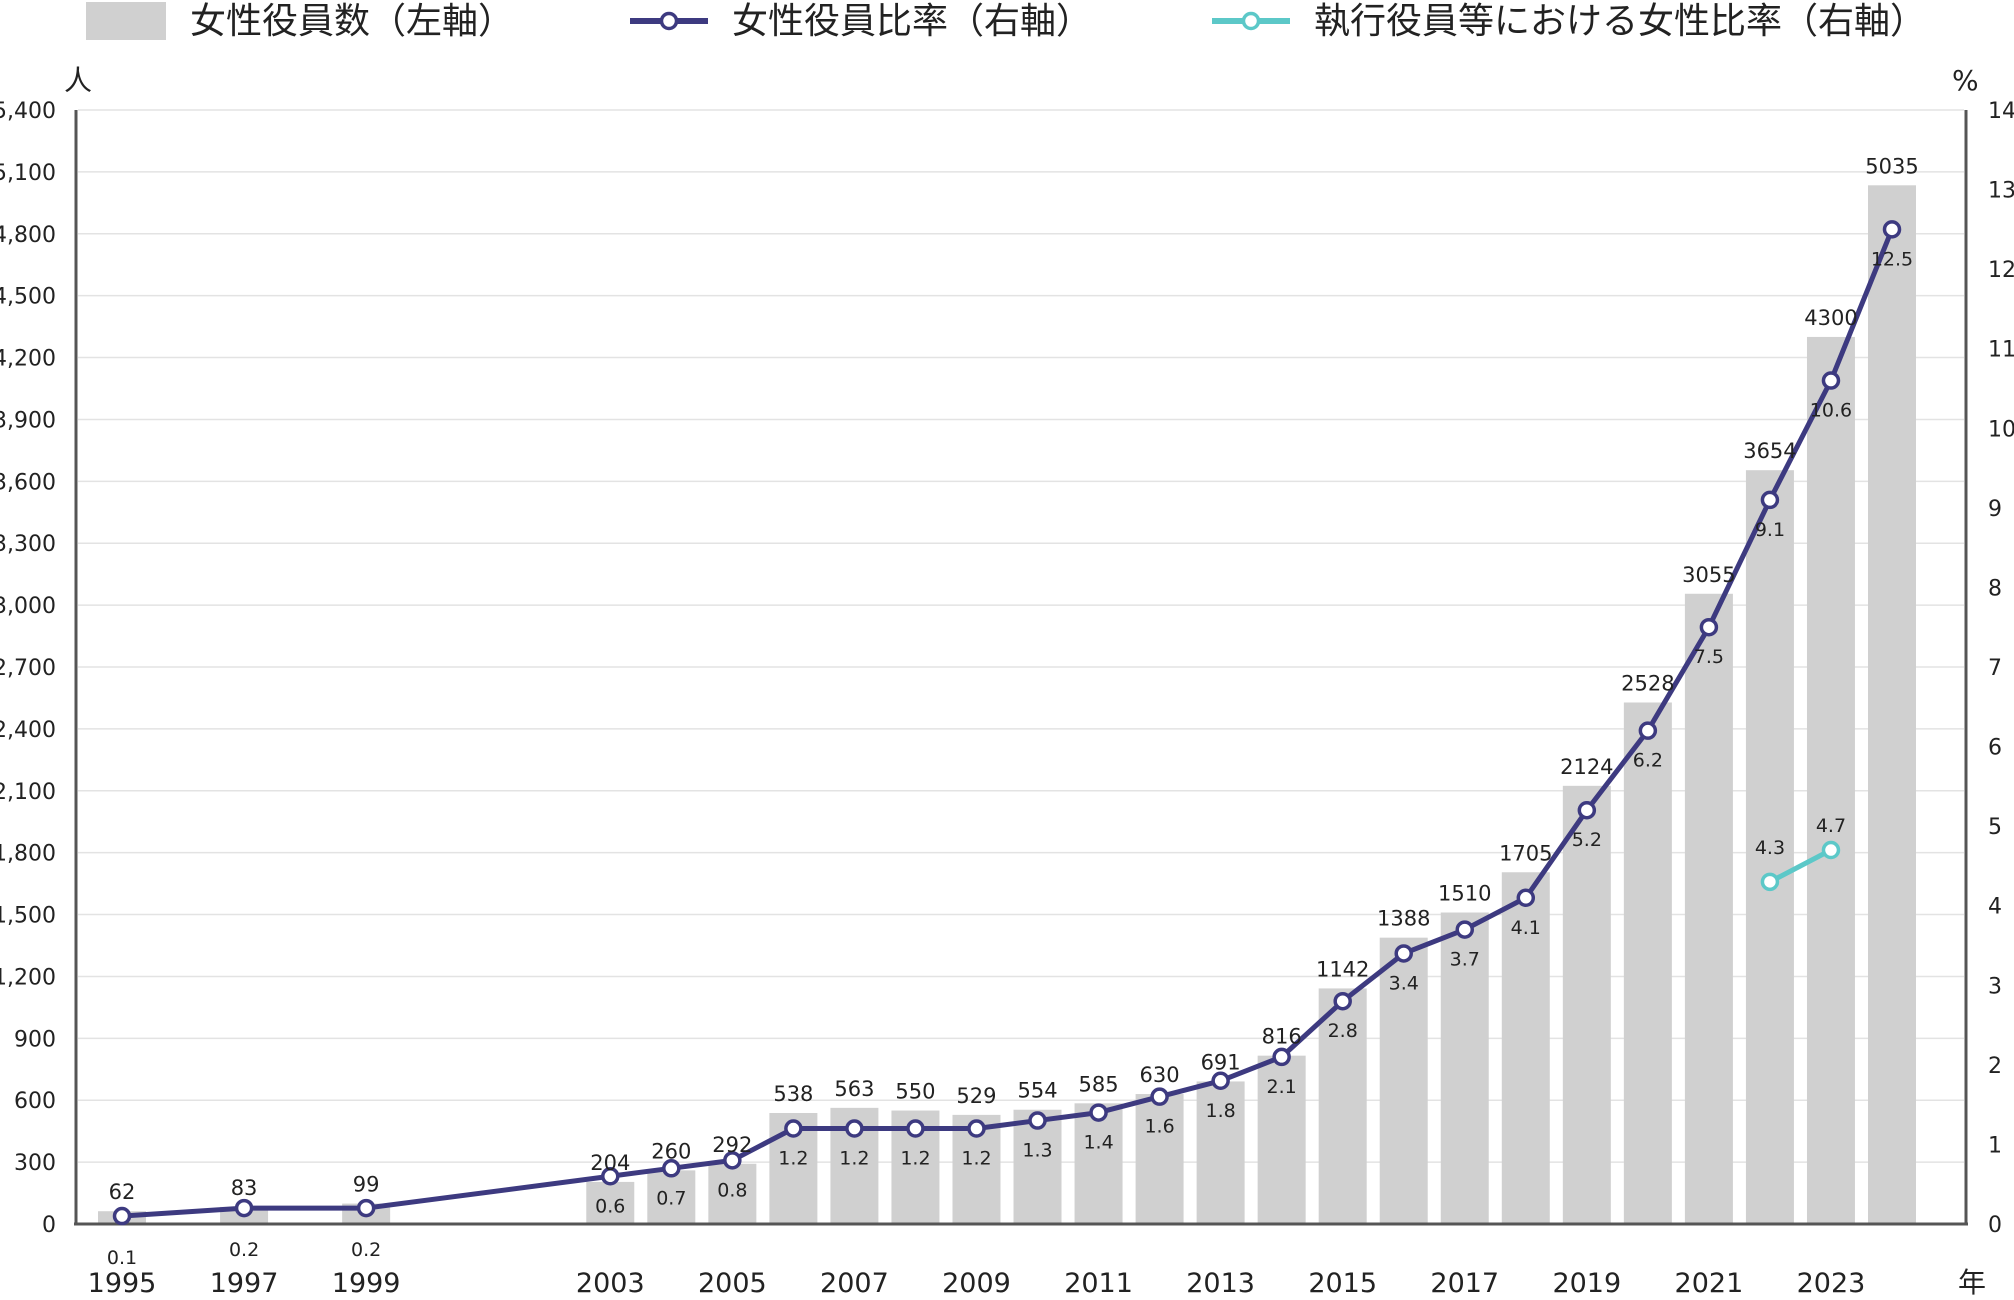 The image size is (2014, 1300). Describe the element at coordinates (28, 730) in the screenshot. I see `left-tick-label: 2,400` at that location.